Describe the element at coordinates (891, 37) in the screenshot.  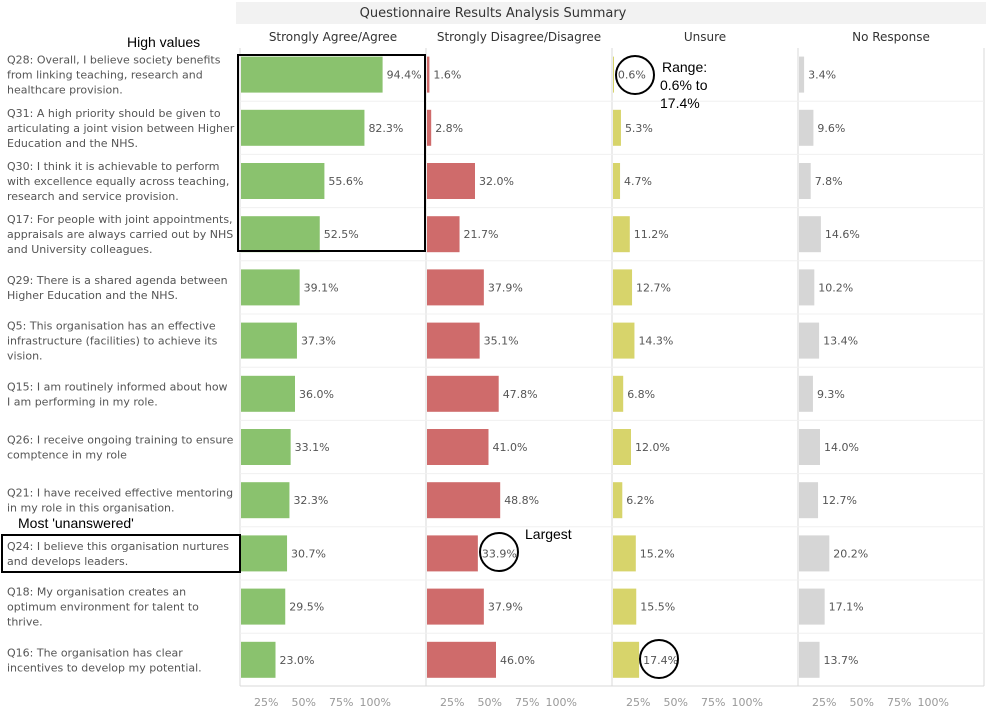
I see `column-header: No Response` at that location.